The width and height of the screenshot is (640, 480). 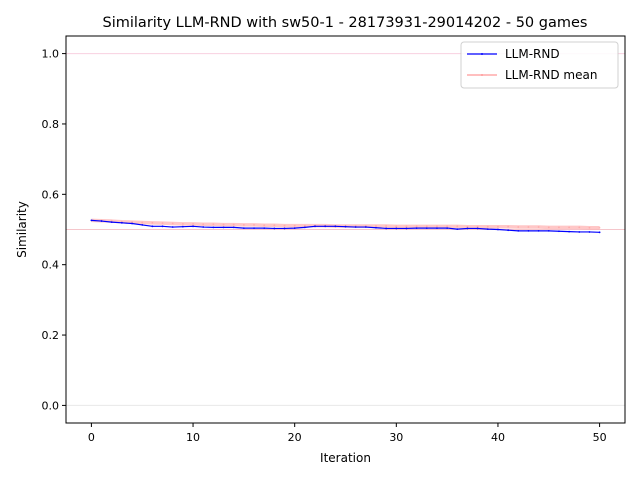 What do you see at coordinates (22, 229) in the screenshot?
I see `y-axis-label: Similarity` at bounding box center [22, 229].